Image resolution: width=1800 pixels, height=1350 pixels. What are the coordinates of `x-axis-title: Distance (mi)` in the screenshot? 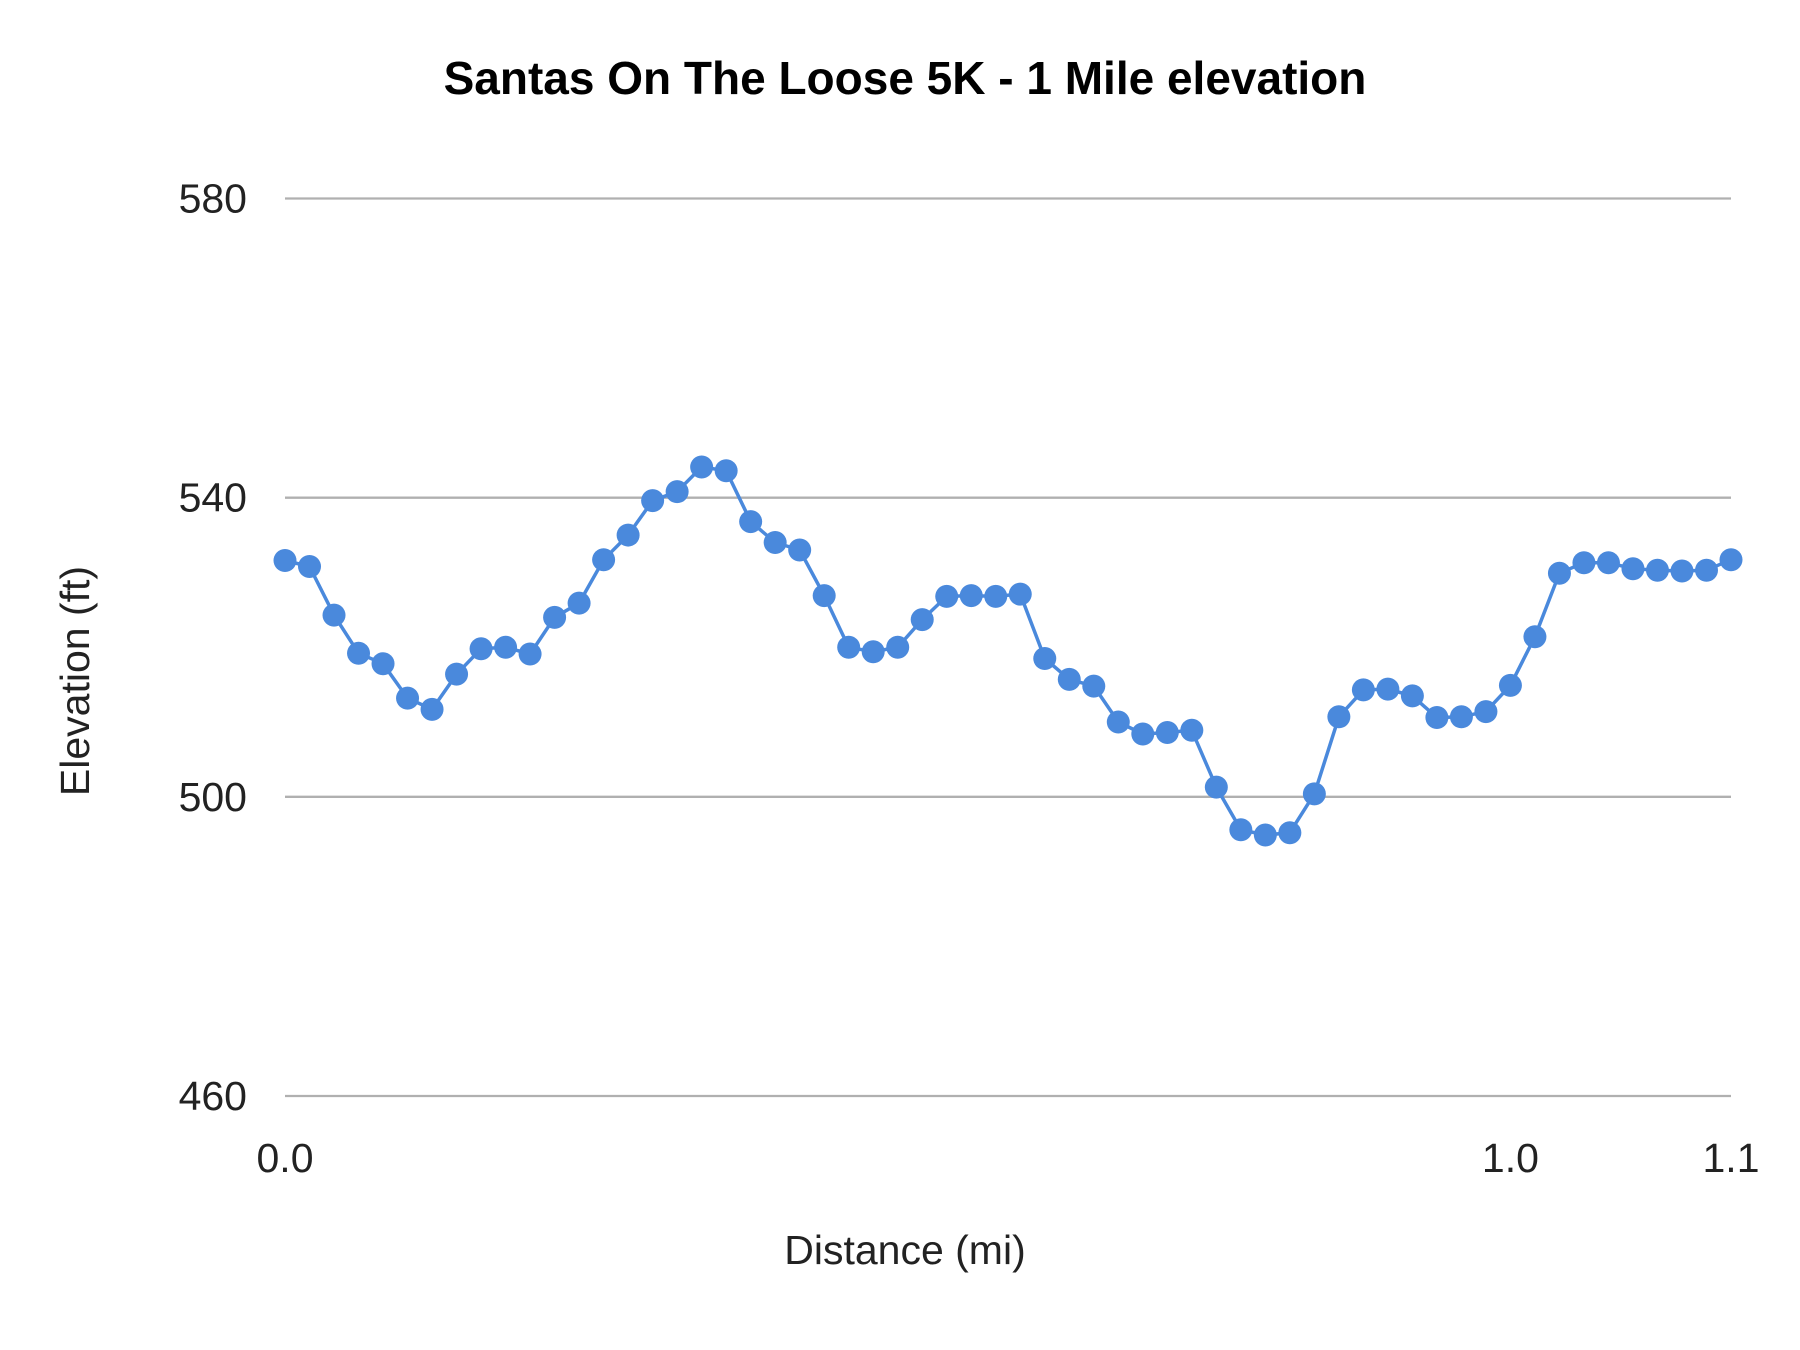 It's located at (904, 1250).